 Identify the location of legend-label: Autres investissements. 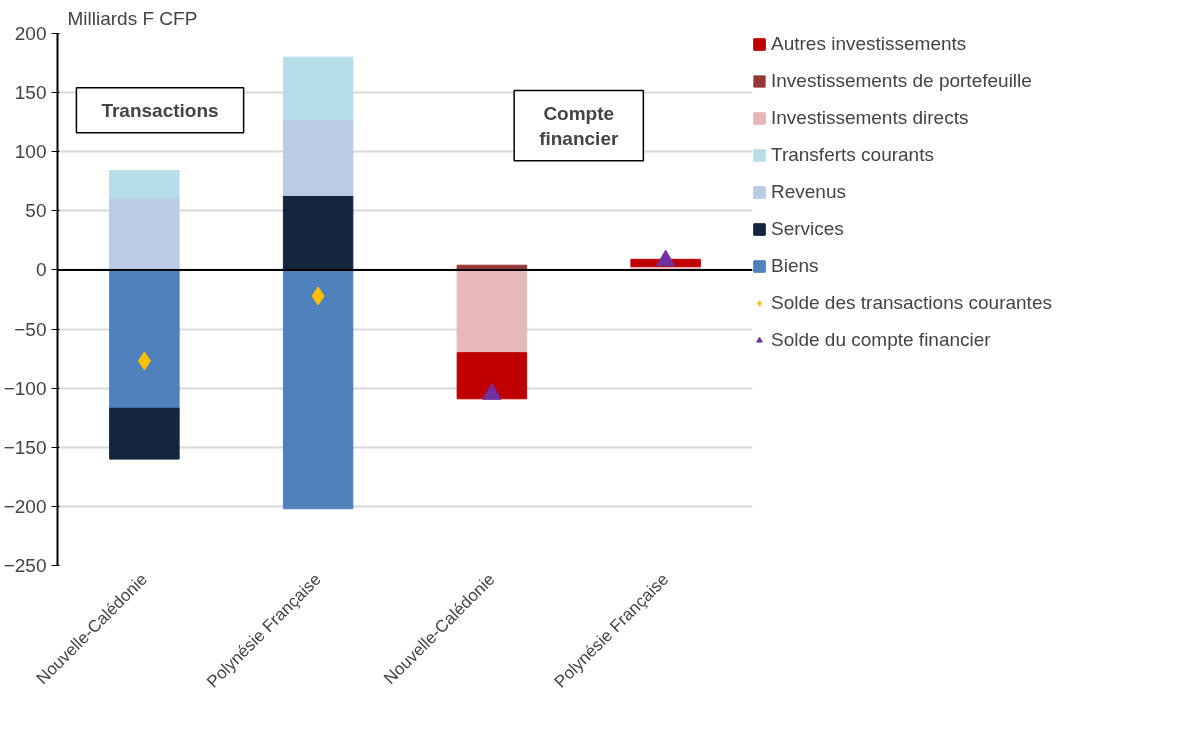
(869, 44).